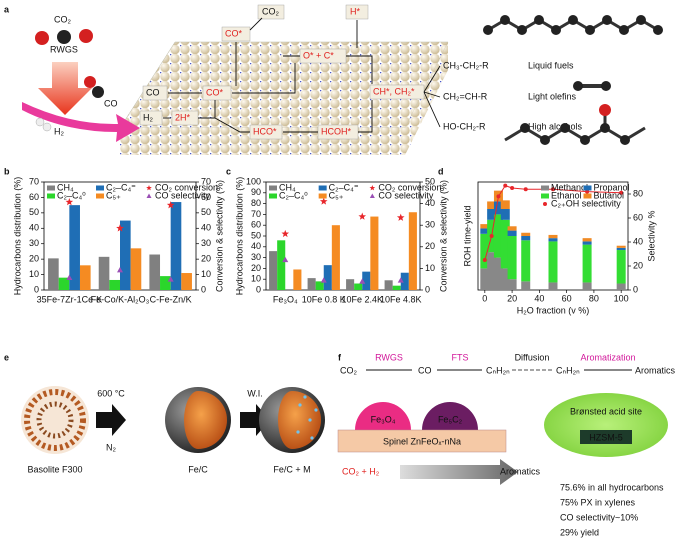 This screenshot has height=540, width=682. What do you see at coordinates (401, 299) in the screenshot?
I see `x-tick-label: 10Fe 4.8K` at bounding box center [401, 299].